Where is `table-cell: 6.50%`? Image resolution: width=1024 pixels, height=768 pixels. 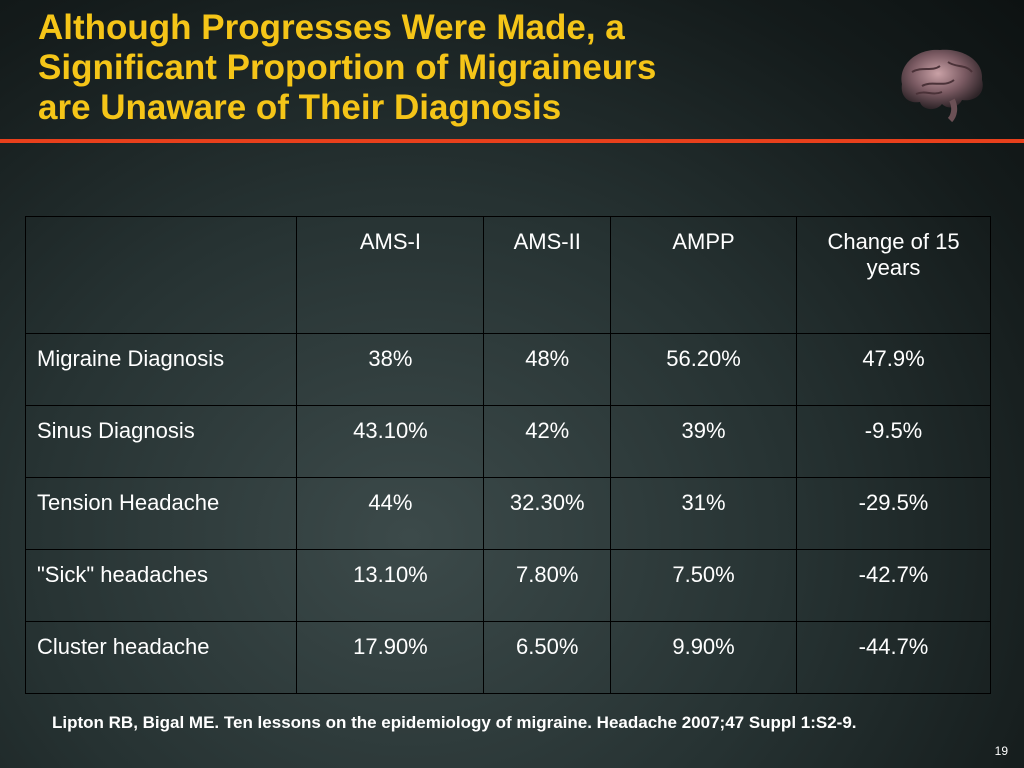
table-cell: 6.50% is located at coordinates (547, 657).